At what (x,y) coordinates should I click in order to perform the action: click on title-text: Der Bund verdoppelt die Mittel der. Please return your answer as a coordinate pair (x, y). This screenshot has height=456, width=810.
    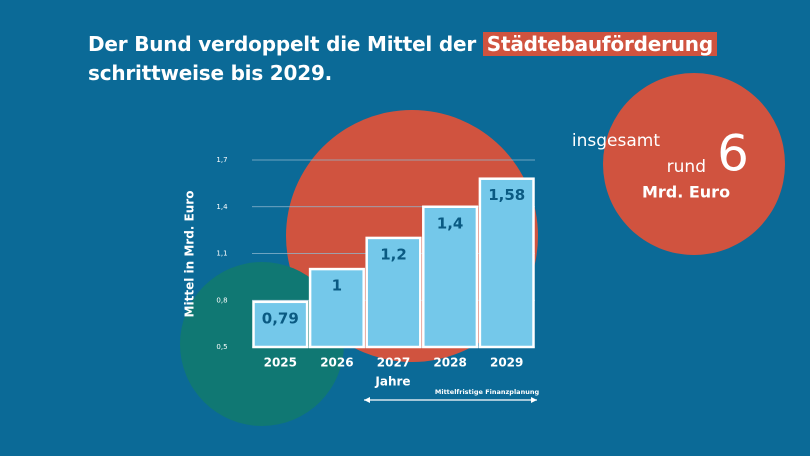
    Looking at the image, I should click on (285, 44).